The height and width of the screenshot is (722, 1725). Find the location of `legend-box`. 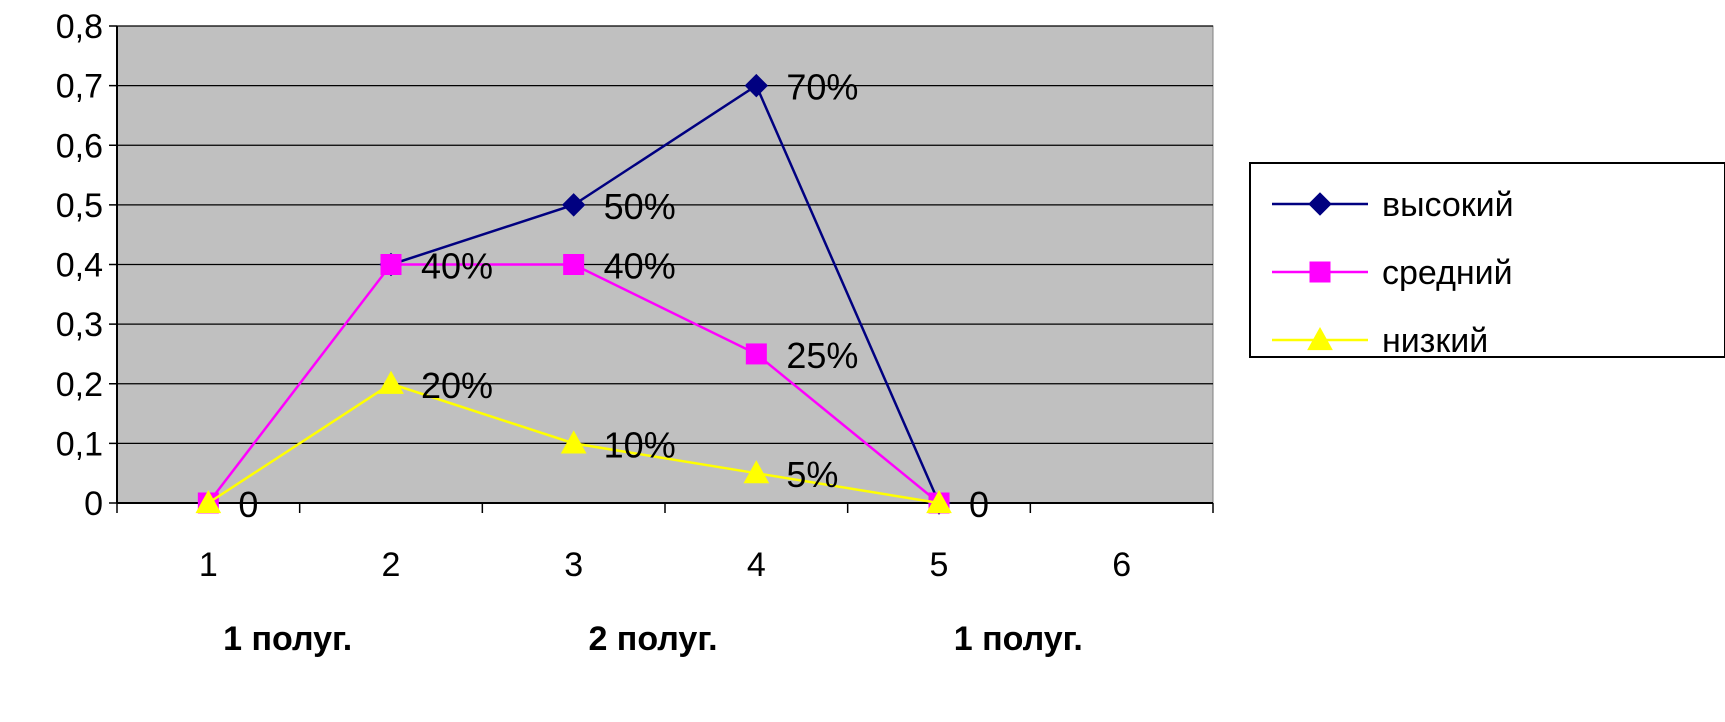

legend-box is located at coordinates (1487, 260).